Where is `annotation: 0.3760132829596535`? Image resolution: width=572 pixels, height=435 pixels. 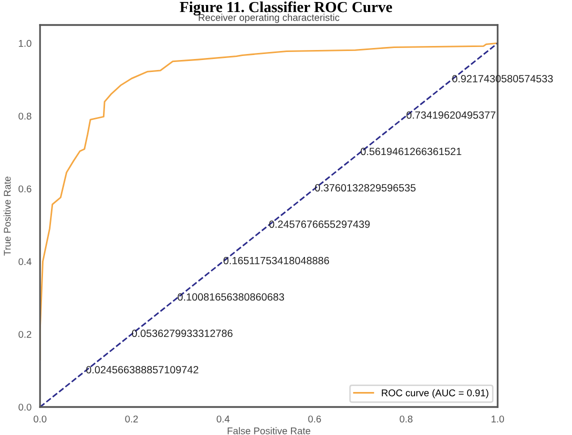
annotation: 0.3760132829596535 is located at coordinates (365, 188).